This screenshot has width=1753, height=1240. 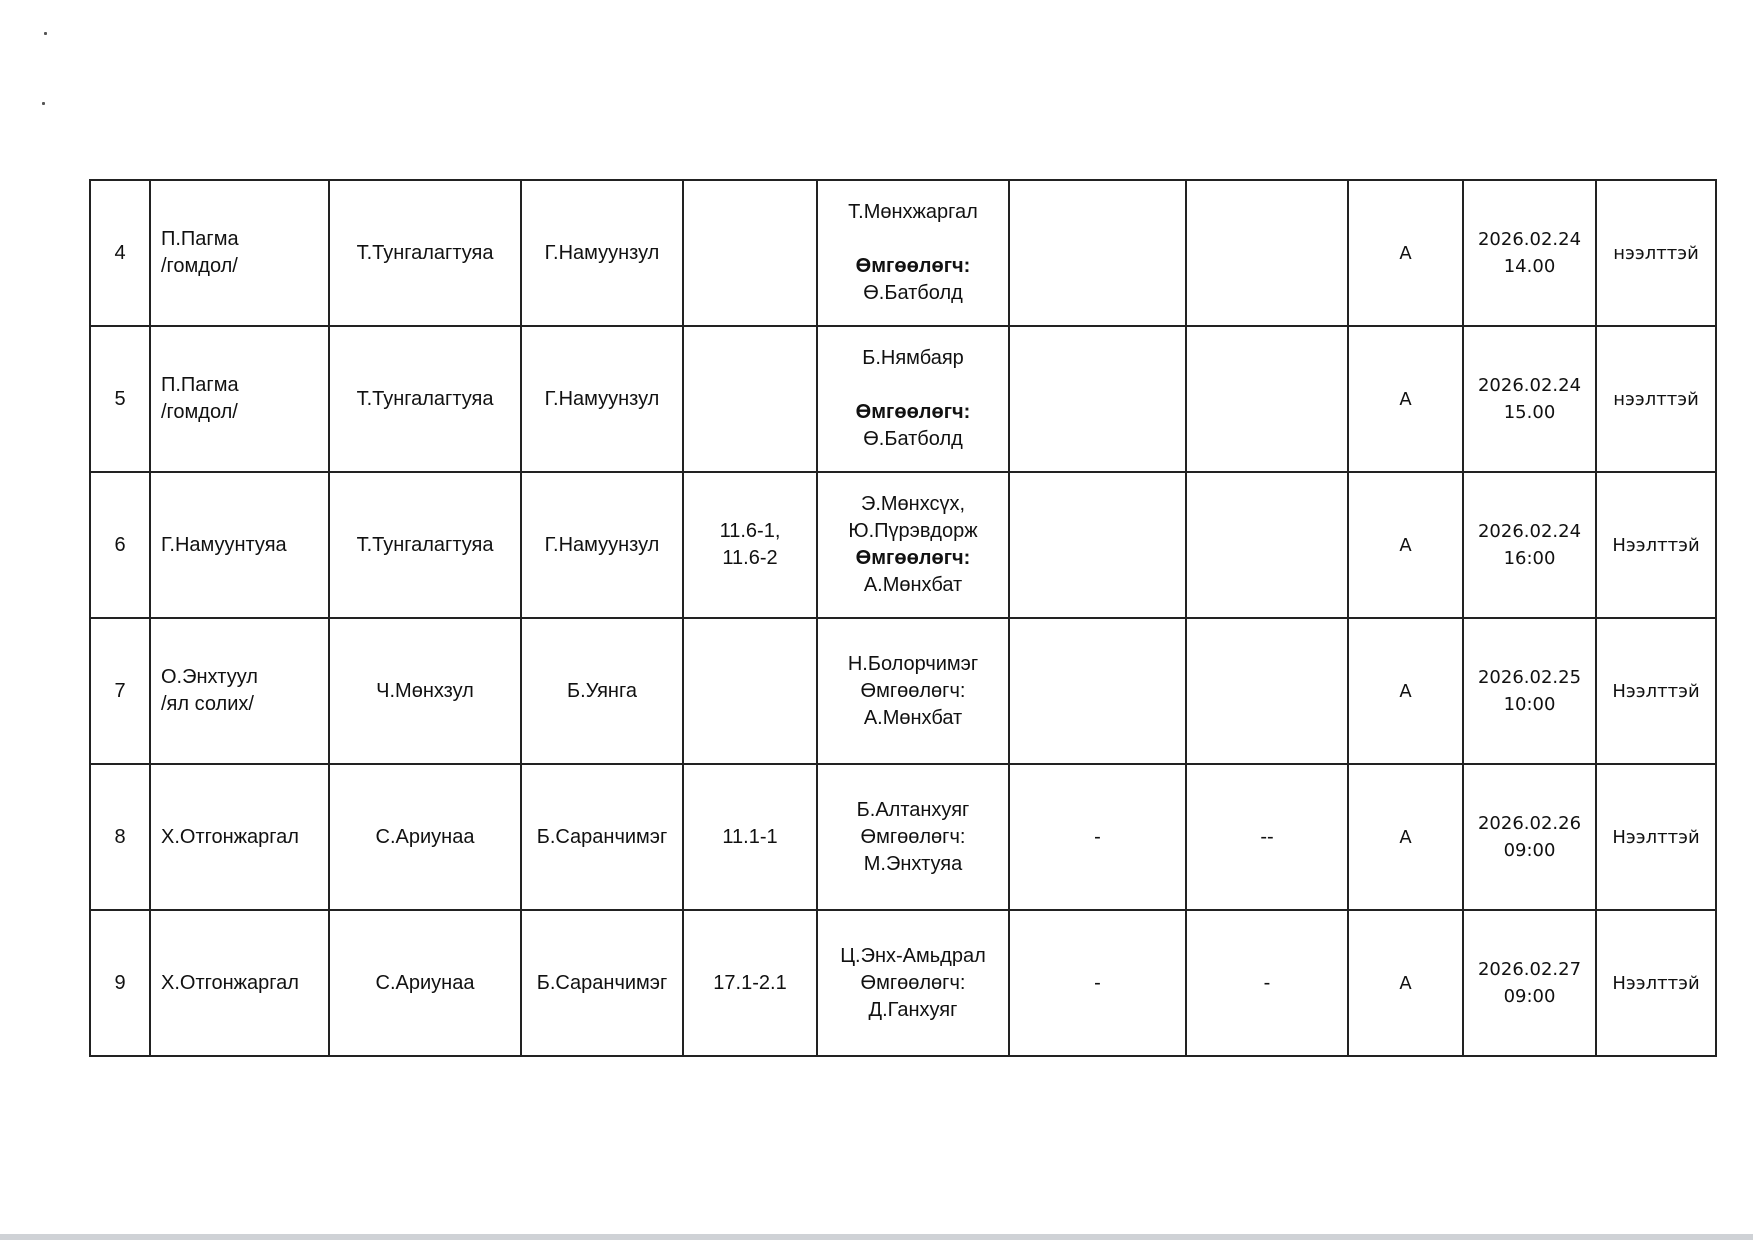 I want to click on participant-line: Д.Ганхуяг, so click(x=913, y=1009).